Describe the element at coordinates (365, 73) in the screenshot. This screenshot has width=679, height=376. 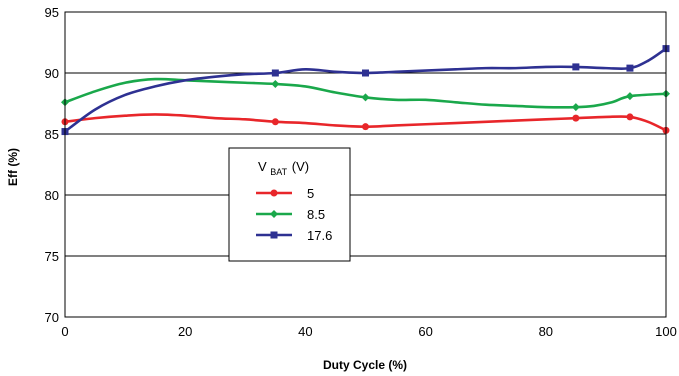
I see `point-17.6-2` at that location.